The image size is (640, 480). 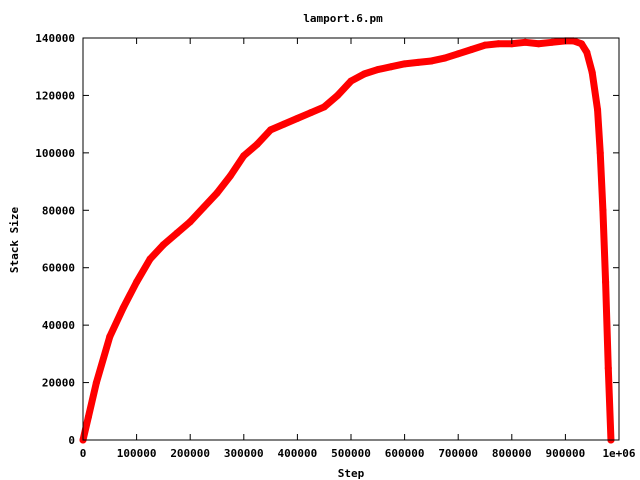 I want to click on y-tick-label: 0, so click(x=71, y=440).